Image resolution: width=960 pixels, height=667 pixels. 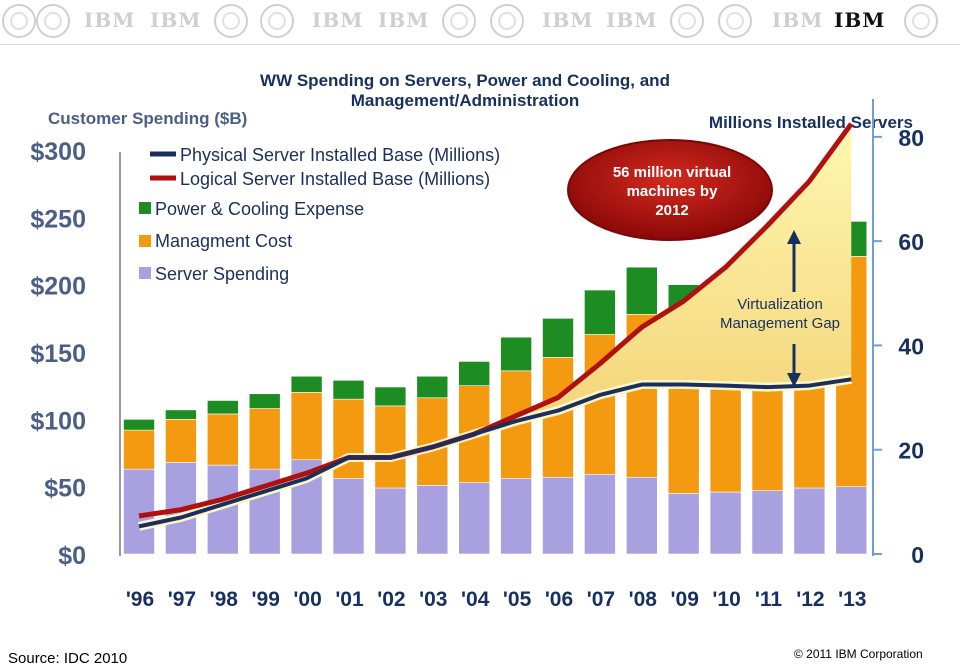 What do you see at coordinates (58, 152) in the screenshot?
I see `y-tick-label: $300` at bounding box center [58, 152].